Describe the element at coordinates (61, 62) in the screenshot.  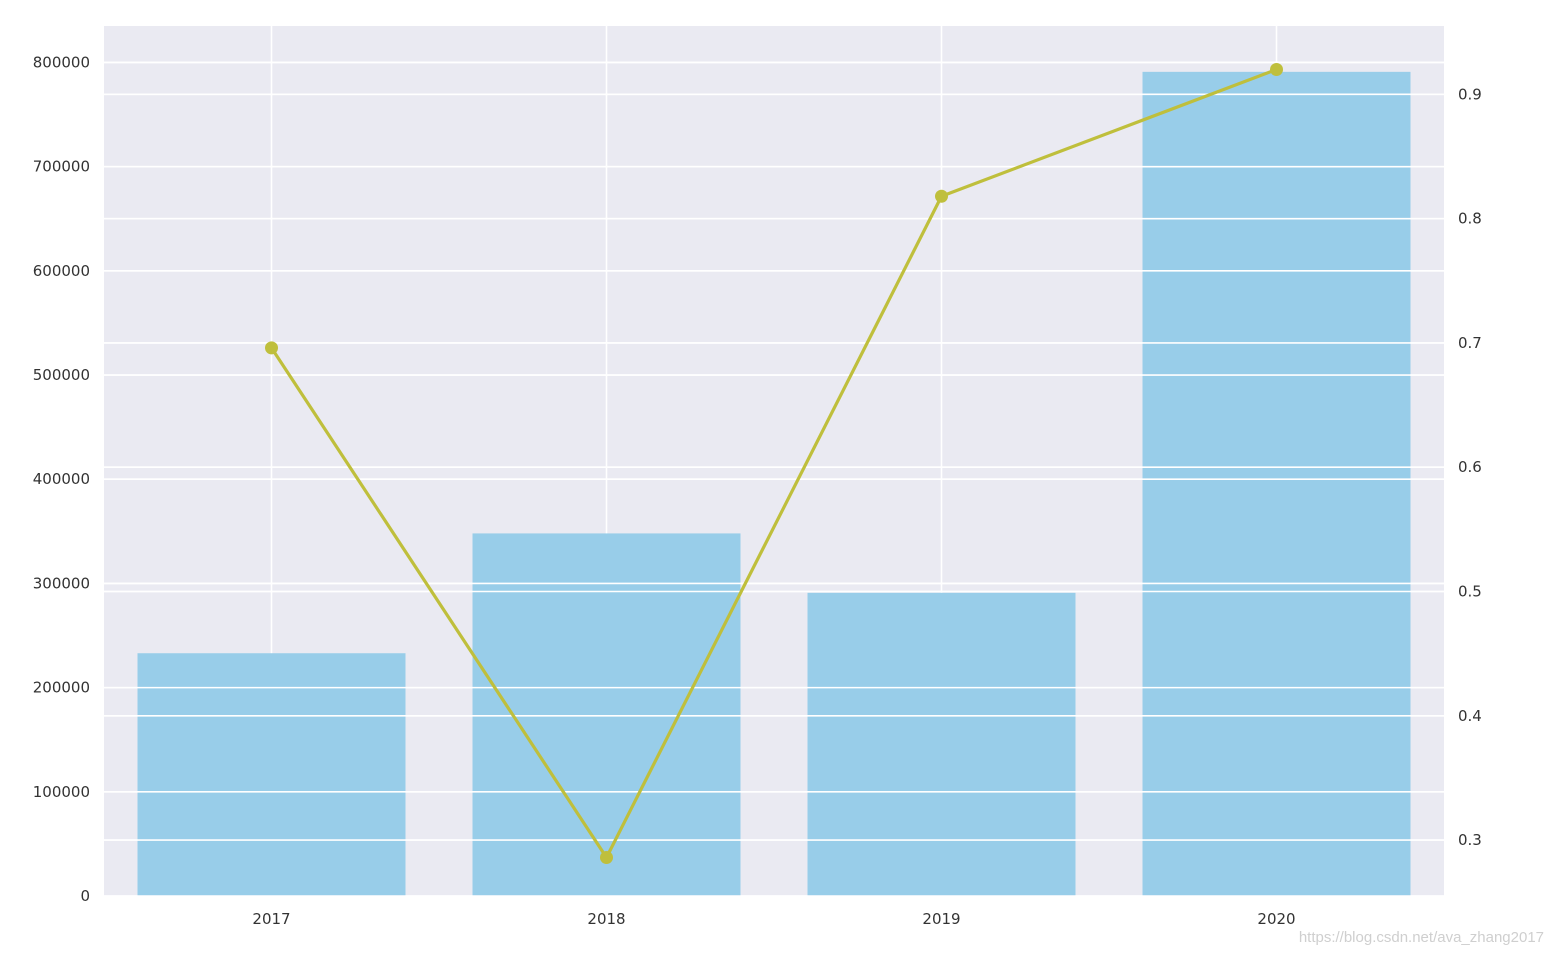
I see `left-tick-label: 800000` at that location.